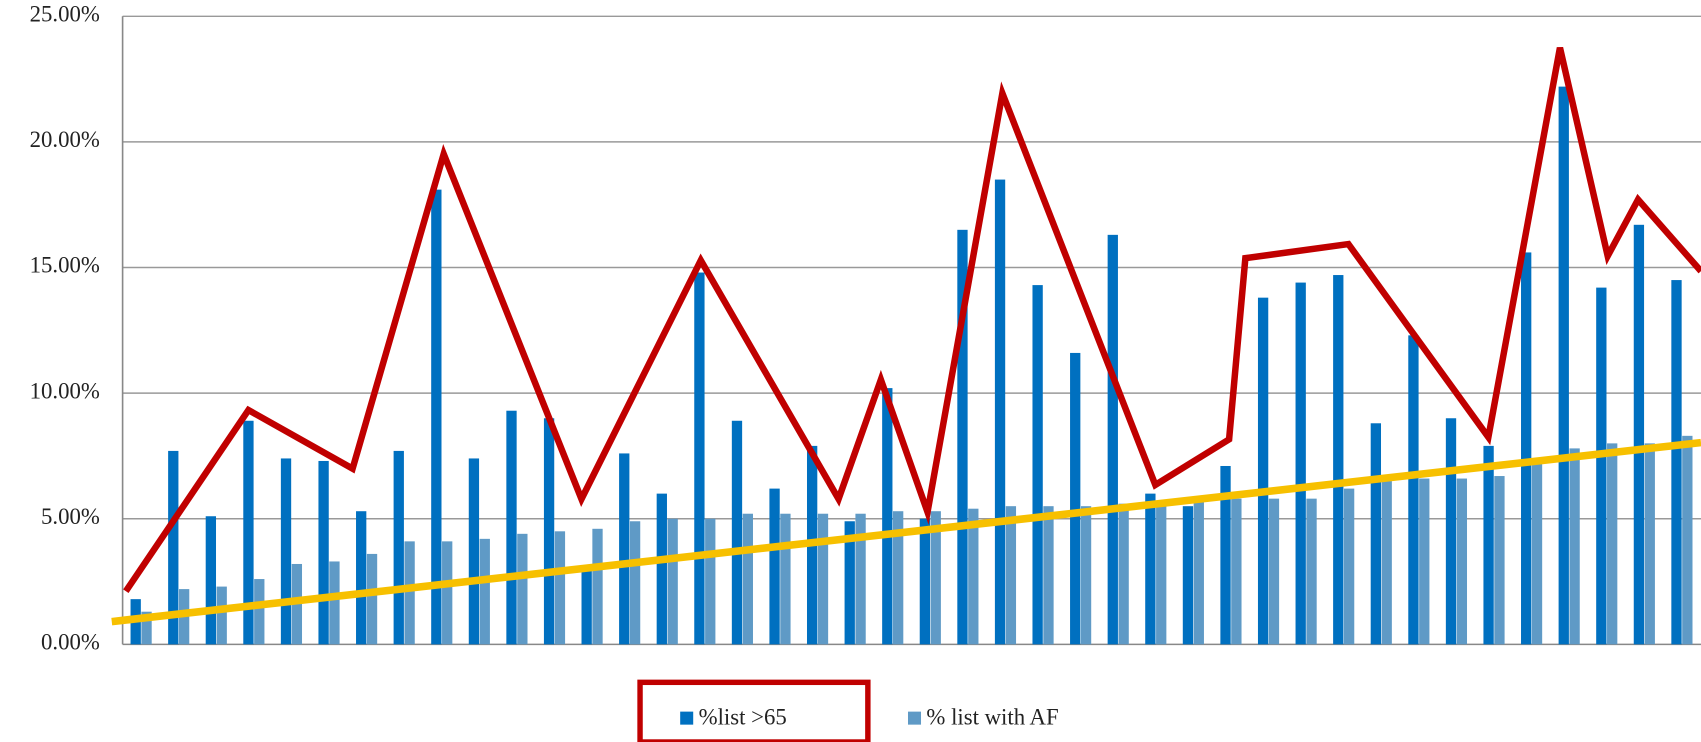 The image size is (1701, 742). What do you see at coordinates (70, 642) in the screenshot?
I see `y-tick-label: 0.00%` at bounding box center [70, 642].